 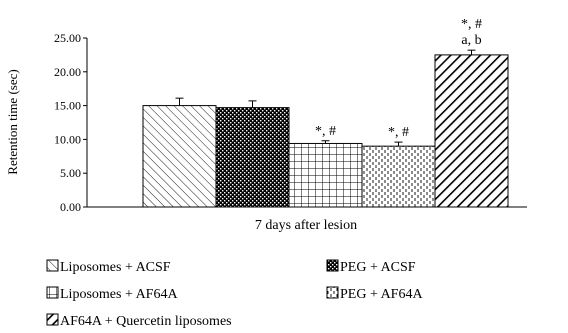 What do you see at coordinates (378, 267) in the screenshot?
I see `legend-label: PEG + ACSF` at bounding box center [378, 267].